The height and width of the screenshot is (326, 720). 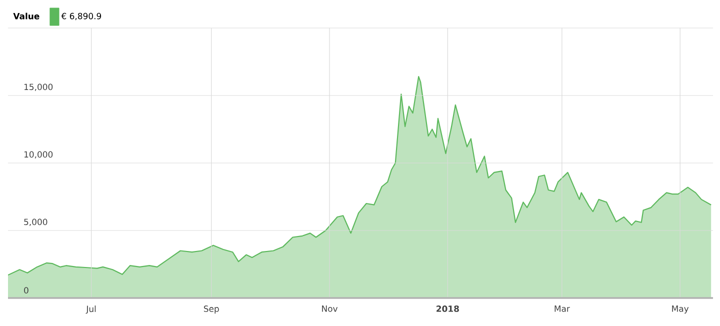 What do you see at coordinates (330, 309) in the screenshot?
I see `x-tick-label: Nov` at bounding box center [330, 309].